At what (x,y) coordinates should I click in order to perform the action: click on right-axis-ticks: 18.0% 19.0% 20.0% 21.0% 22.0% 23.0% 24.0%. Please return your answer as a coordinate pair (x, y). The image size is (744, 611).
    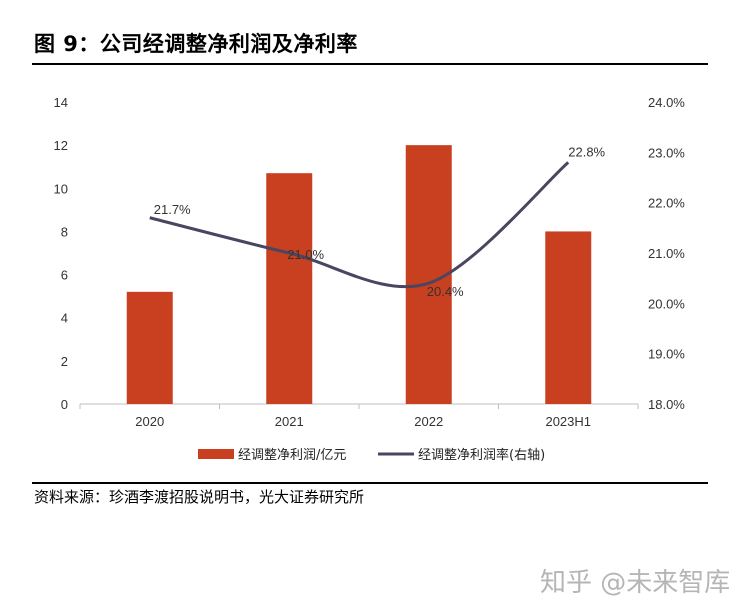
    Looking at the image, I should click on (666, 253).